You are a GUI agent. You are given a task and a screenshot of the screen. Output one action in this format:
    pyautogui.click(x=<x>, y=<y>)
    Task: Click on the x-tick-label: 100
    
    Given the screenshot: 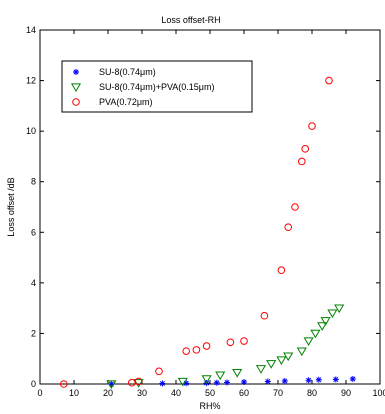 What is the action you would take?
    pyautogui.click(x=378, y=393)
    